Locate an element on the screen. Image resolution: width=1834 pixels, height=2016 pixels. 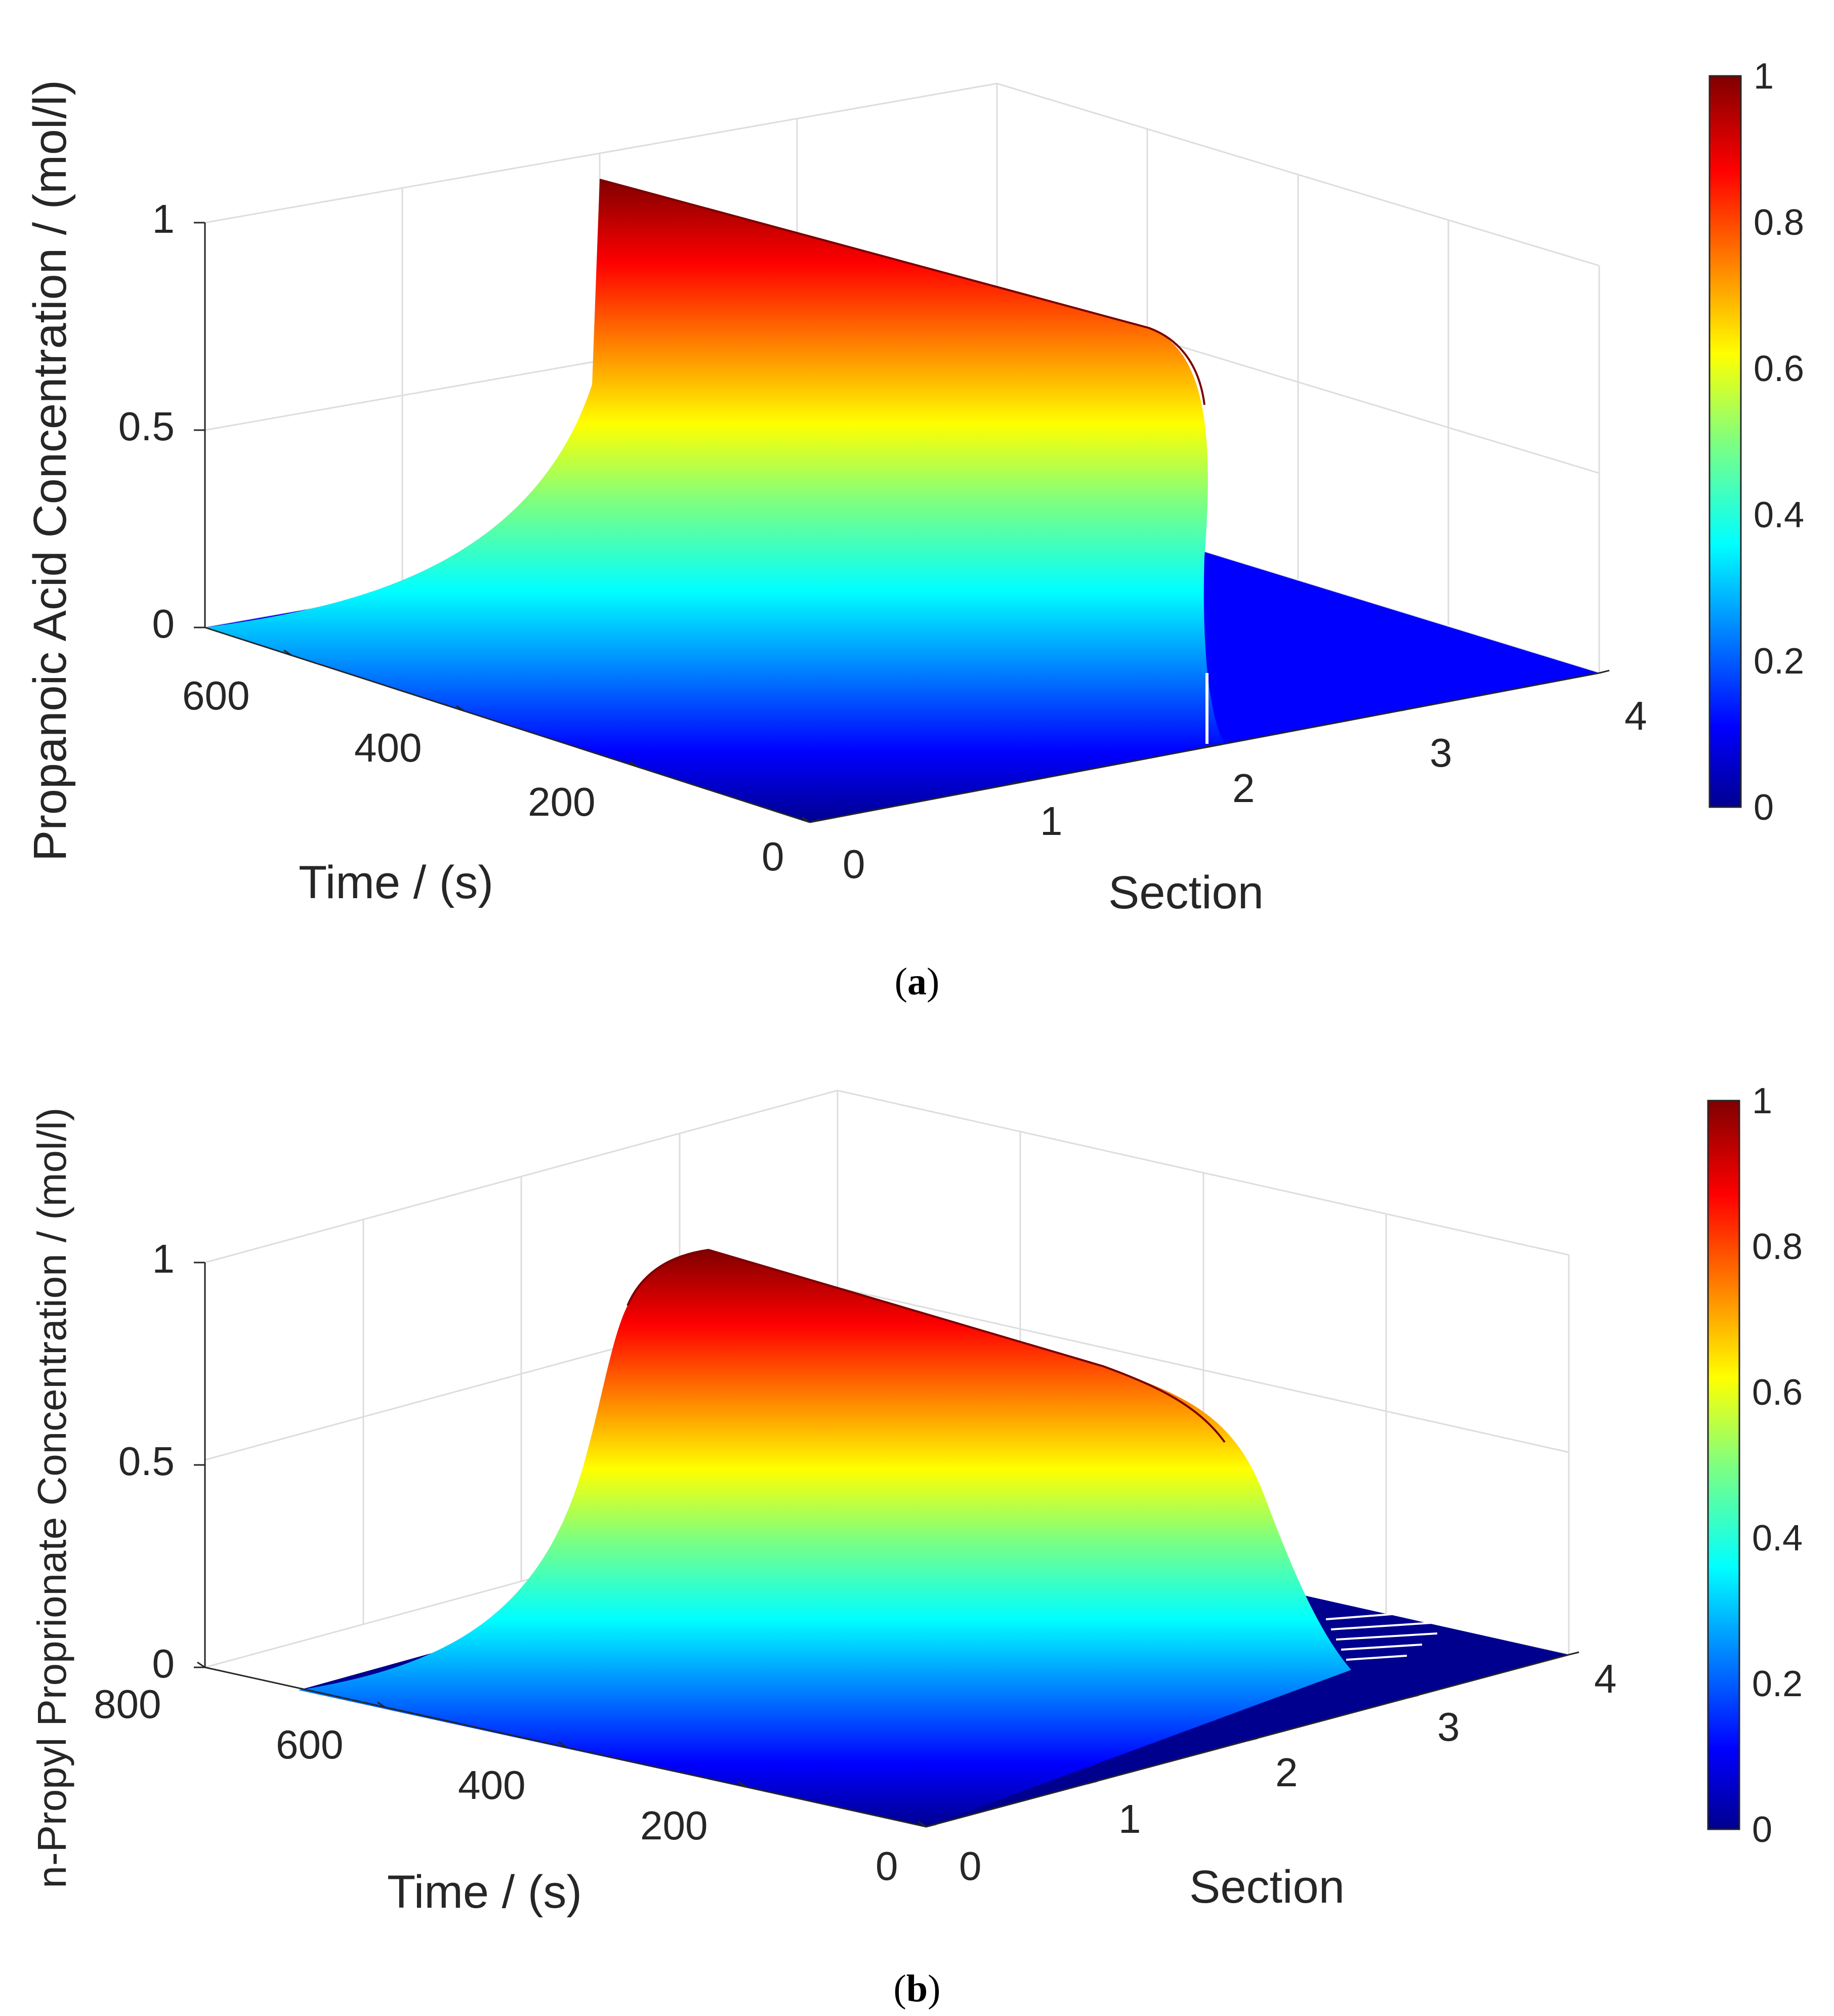
panel-a-z-tick: 0.5 is located at coordinates (146, 426).